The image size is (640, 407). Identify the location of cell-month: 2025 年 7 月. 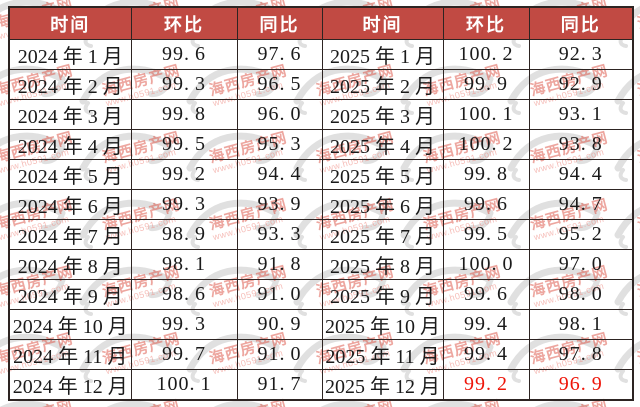
(382, 234).